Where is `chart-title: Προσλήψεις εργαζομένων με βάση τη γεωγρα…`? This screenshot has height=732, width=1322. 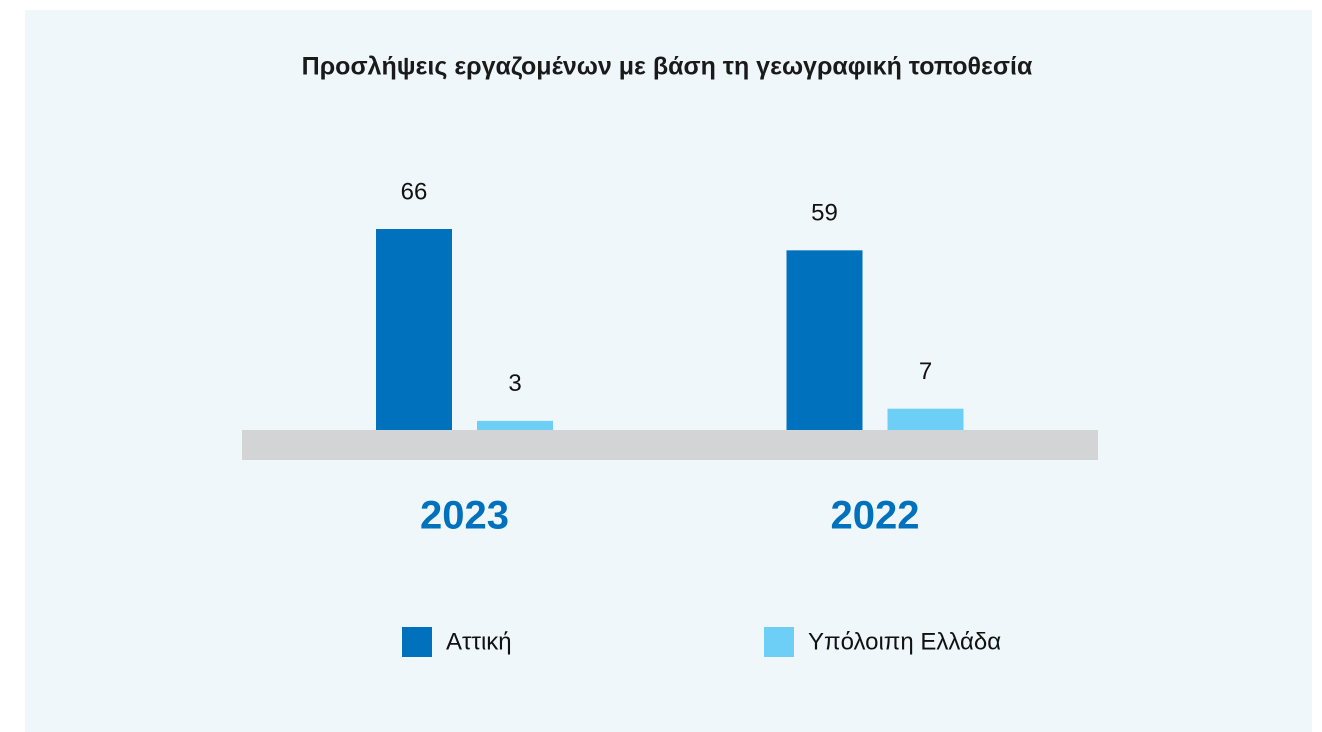 chart-title: Προσλήψεις εργαζομένων με βάση τη γεωγρα… is located at coordinates (667, 67).